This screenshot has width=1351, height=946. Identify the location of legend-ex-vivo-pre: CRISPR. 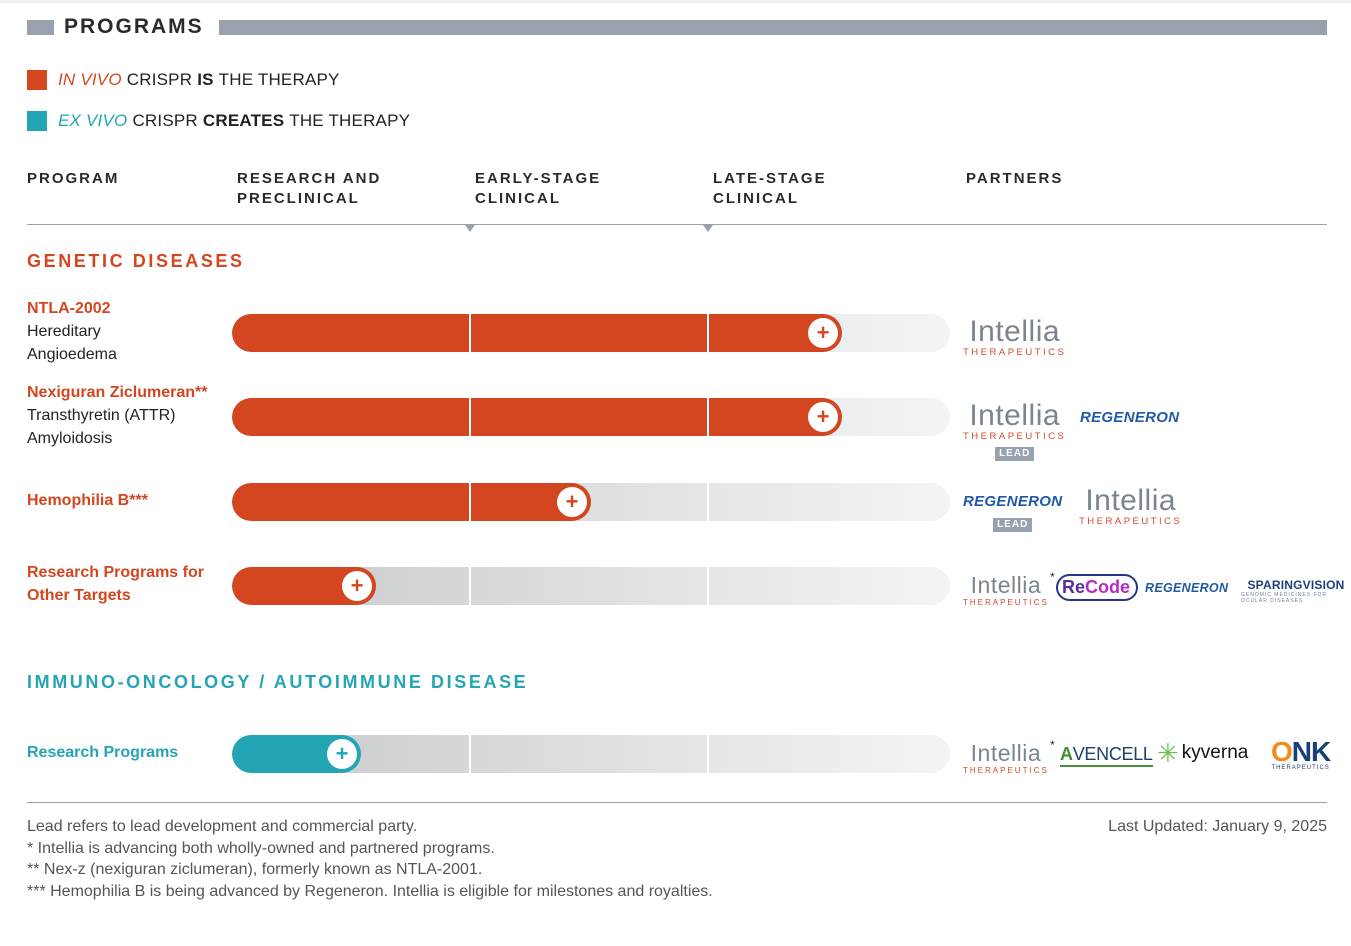
(165, 120).